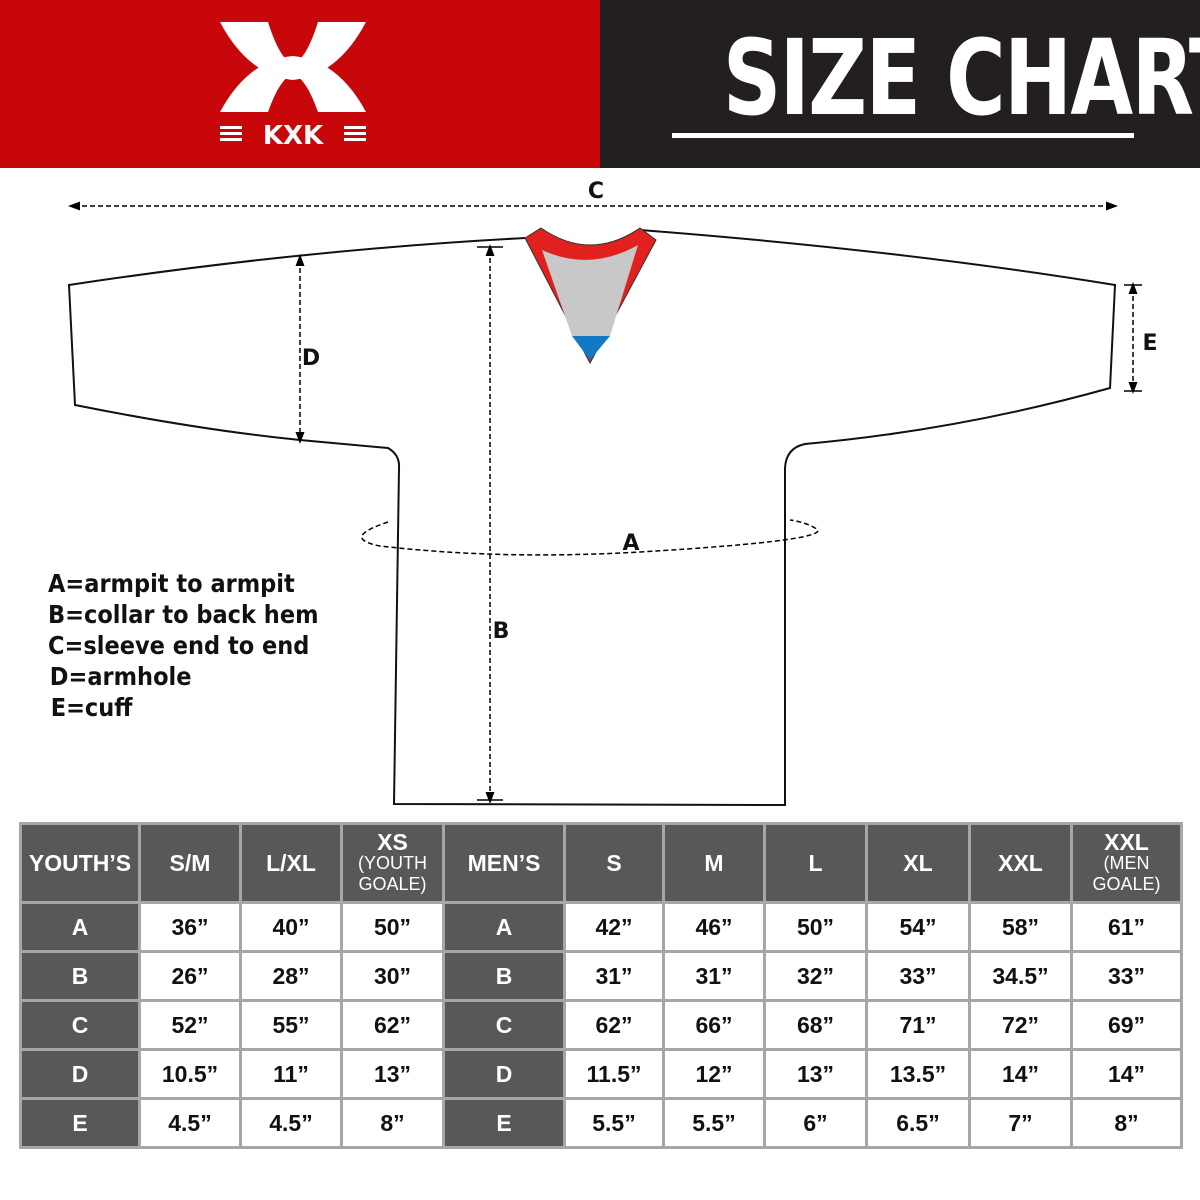  What do you see at coordinates (614, 927) in the screenshot?
I see `measurement-cell: 42”` at bounding box center [614, 927].